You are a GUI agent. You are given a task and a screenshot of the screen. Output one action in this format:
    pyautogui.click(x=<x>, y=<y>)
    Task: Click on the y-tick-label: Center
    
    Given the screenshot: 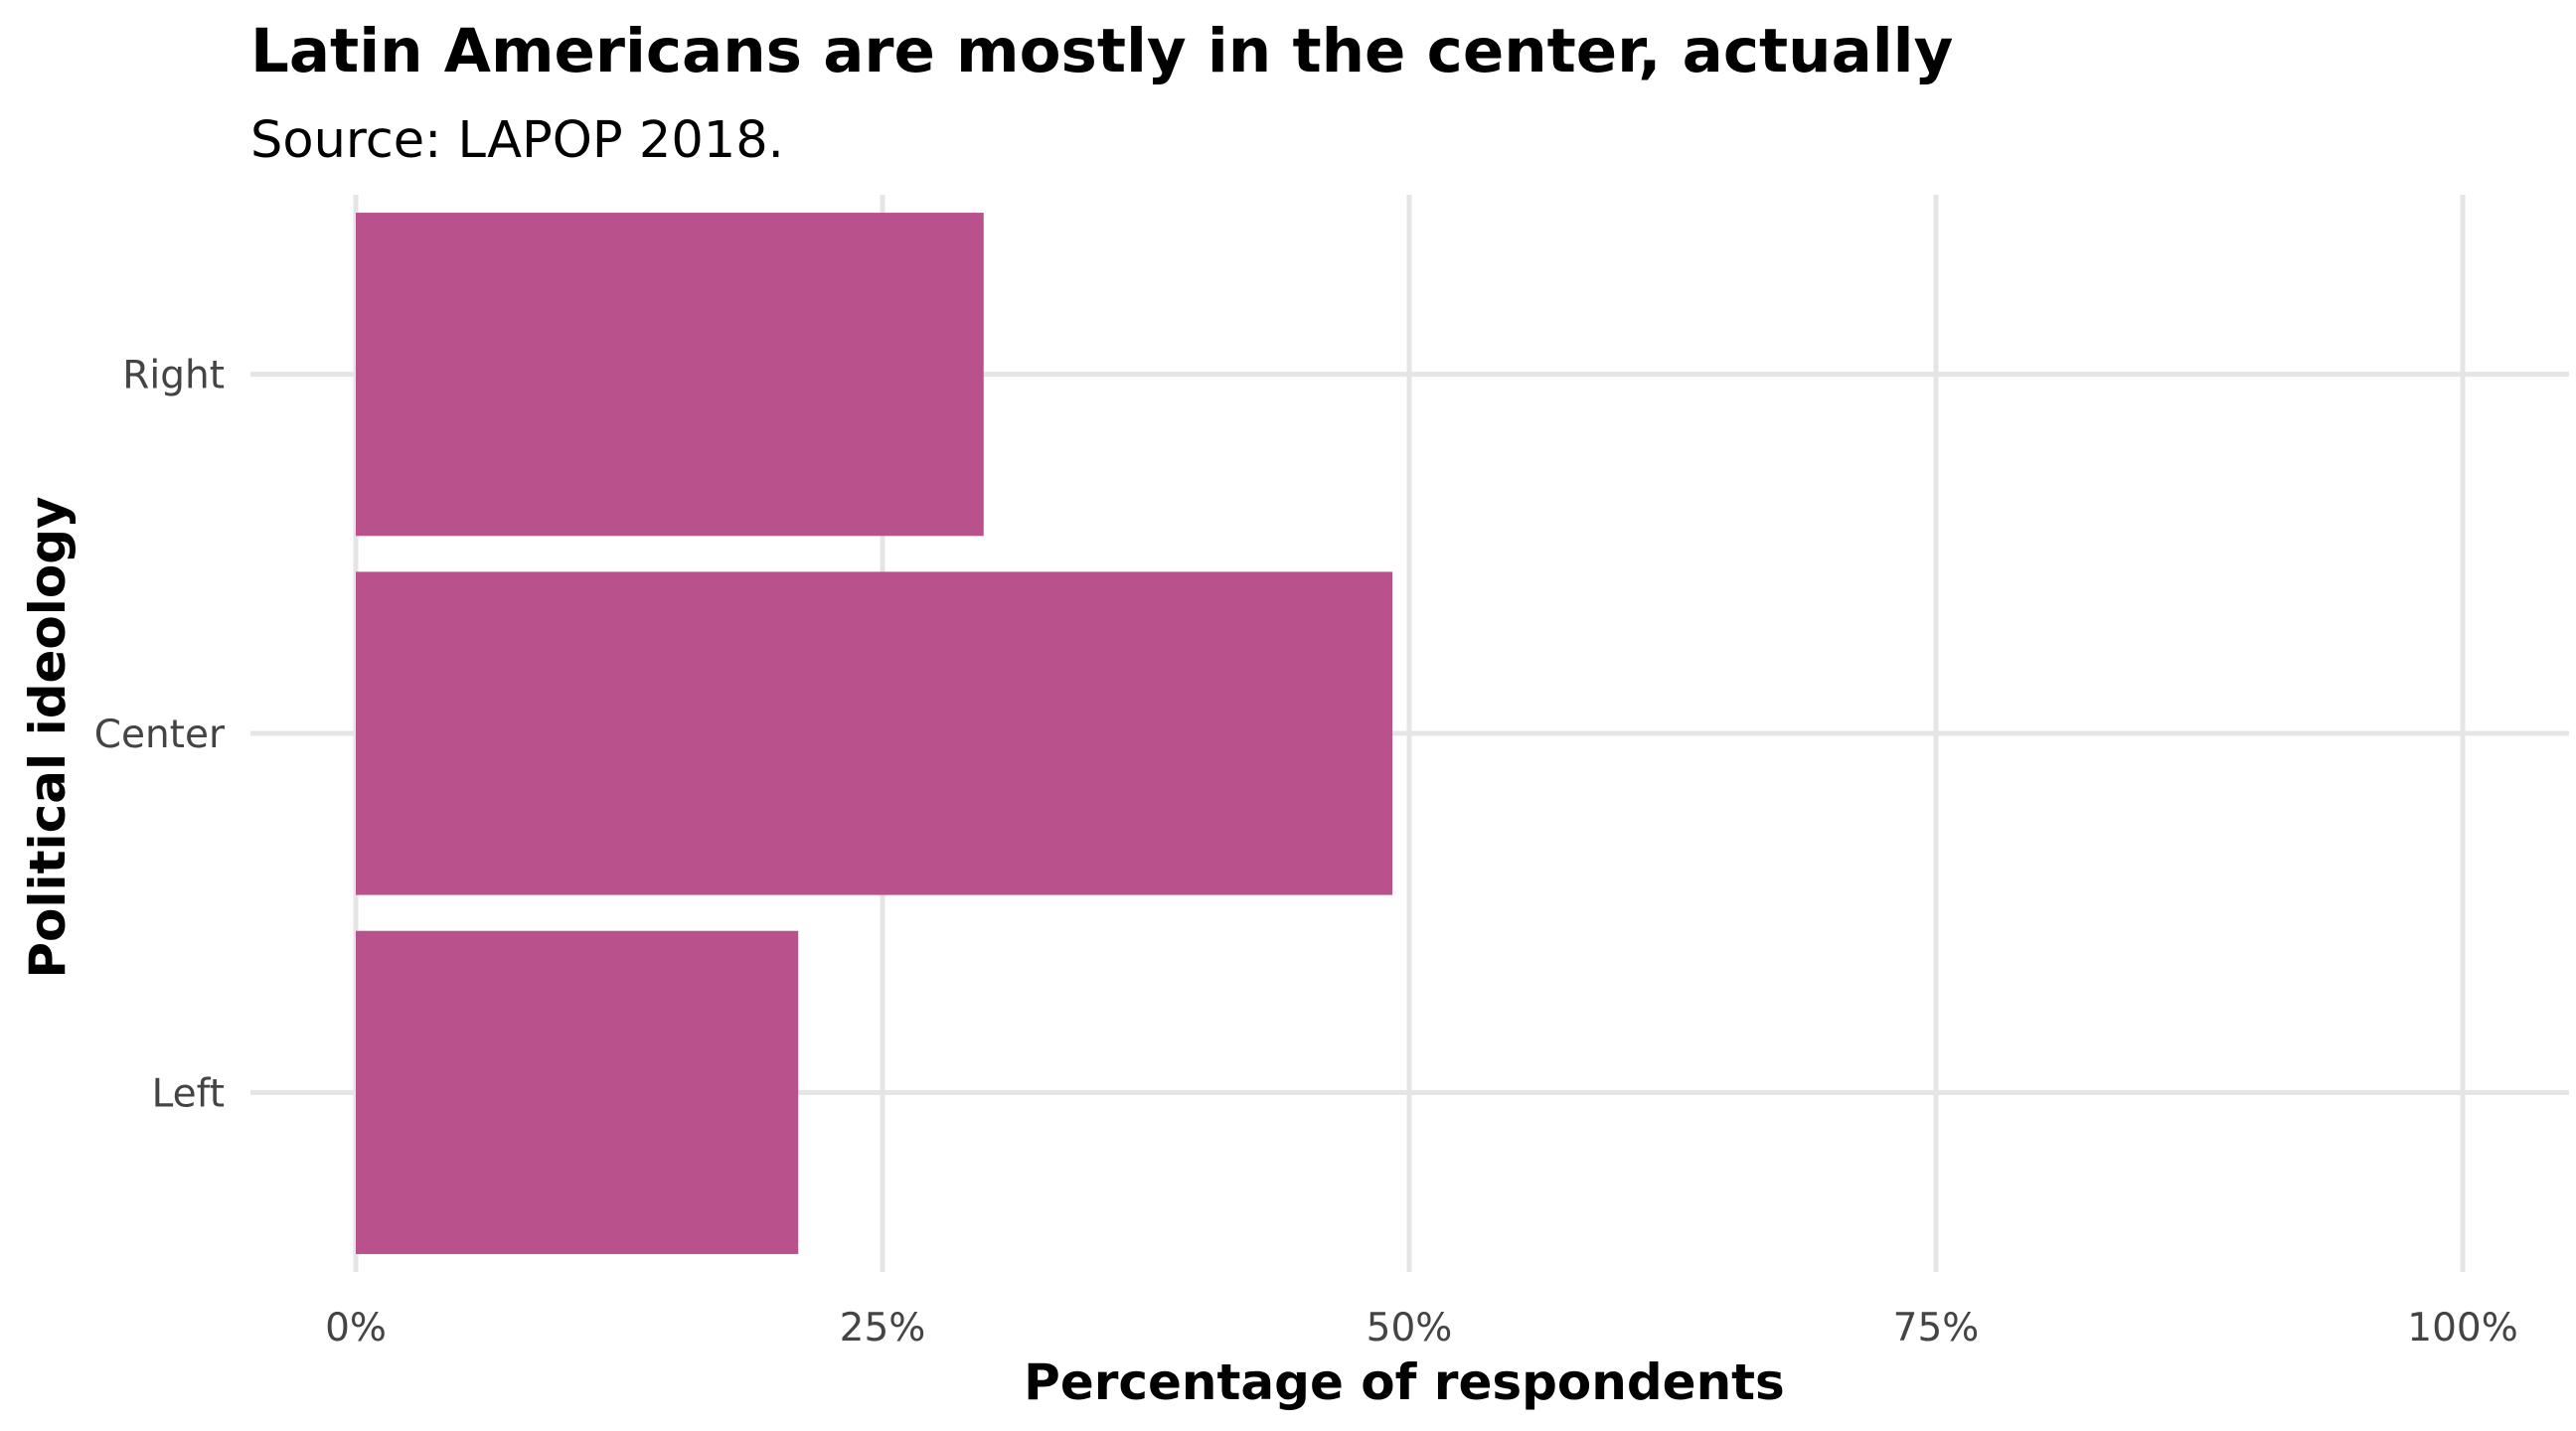 What is the action you would take?
    pyautogui.click(x=160, y=735)
    